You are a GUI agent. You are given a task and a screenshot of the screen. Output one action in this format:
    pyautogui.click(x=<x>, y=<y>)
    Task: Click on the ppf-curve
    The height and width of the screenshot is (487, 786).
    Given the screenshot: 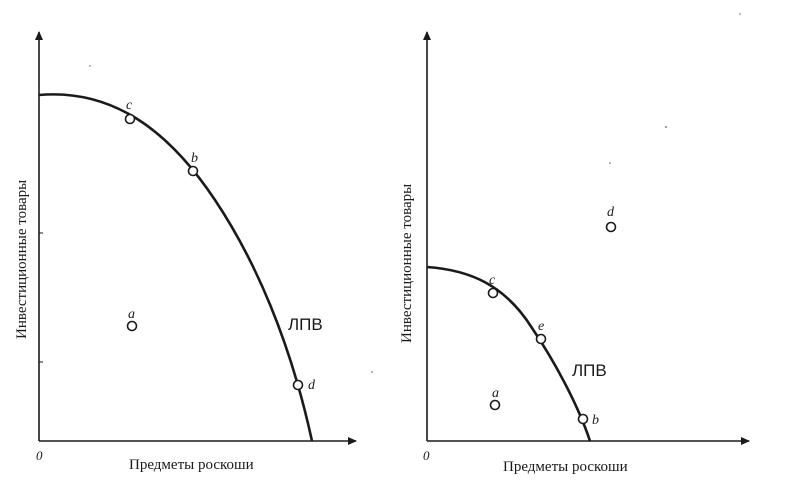 What is the action you would take?
    pyautogui.click(x=509, y=353)
    